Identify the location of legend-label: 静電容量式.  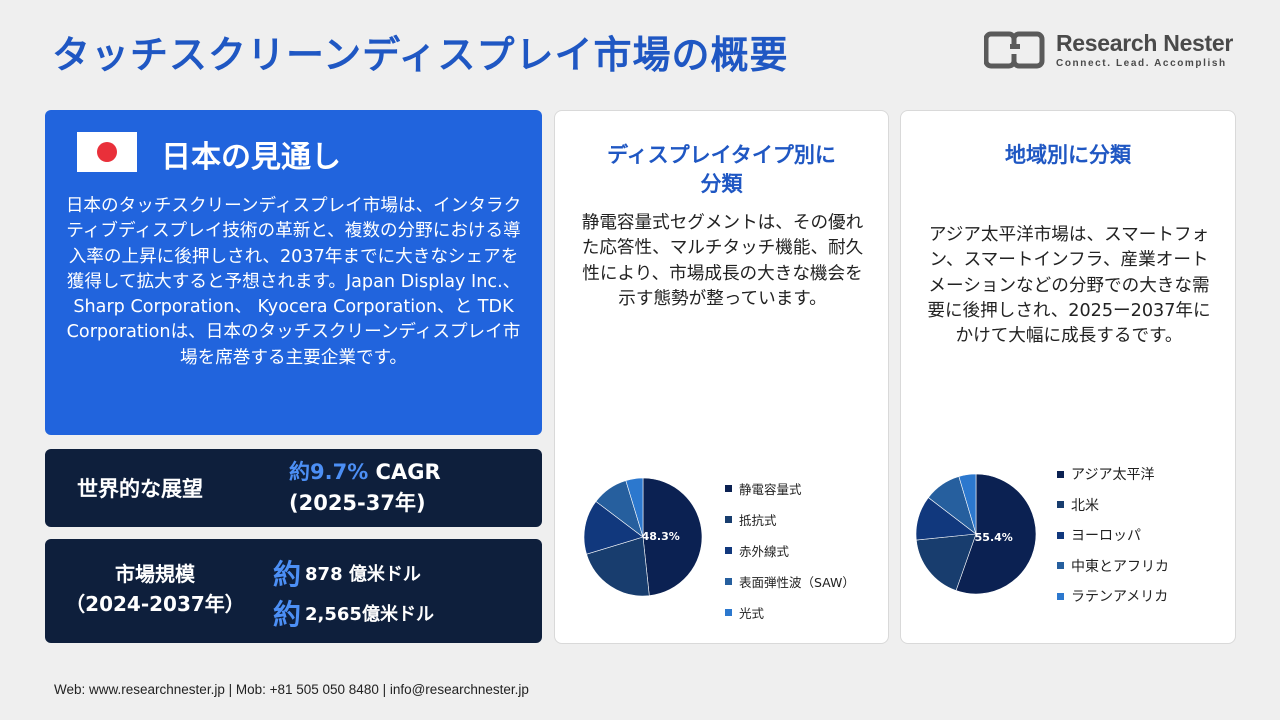
(770, 489).